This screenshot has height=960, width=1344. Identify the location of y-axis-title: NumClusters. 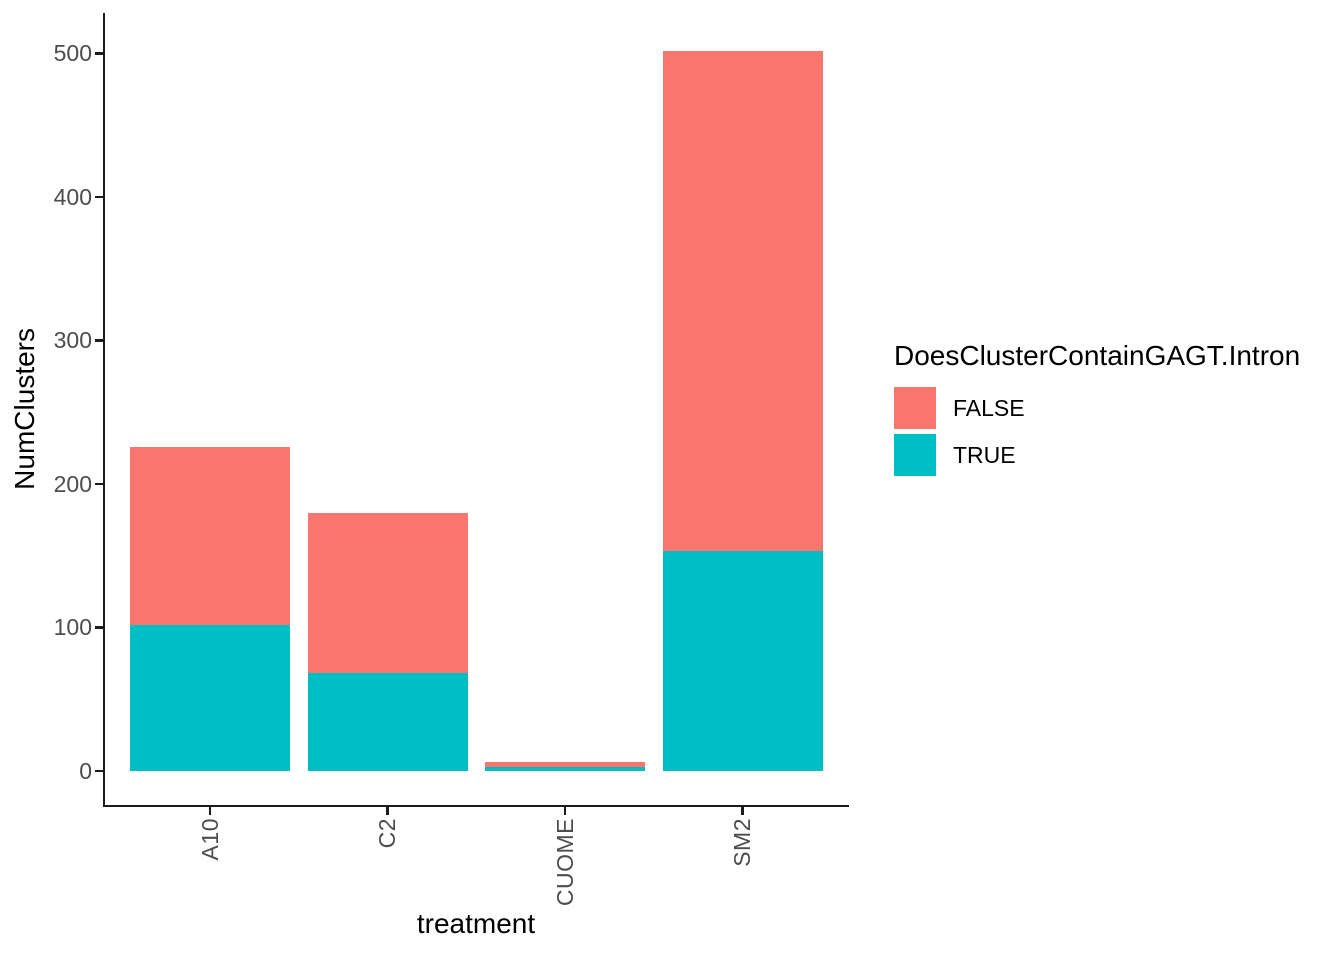
(24, 409).